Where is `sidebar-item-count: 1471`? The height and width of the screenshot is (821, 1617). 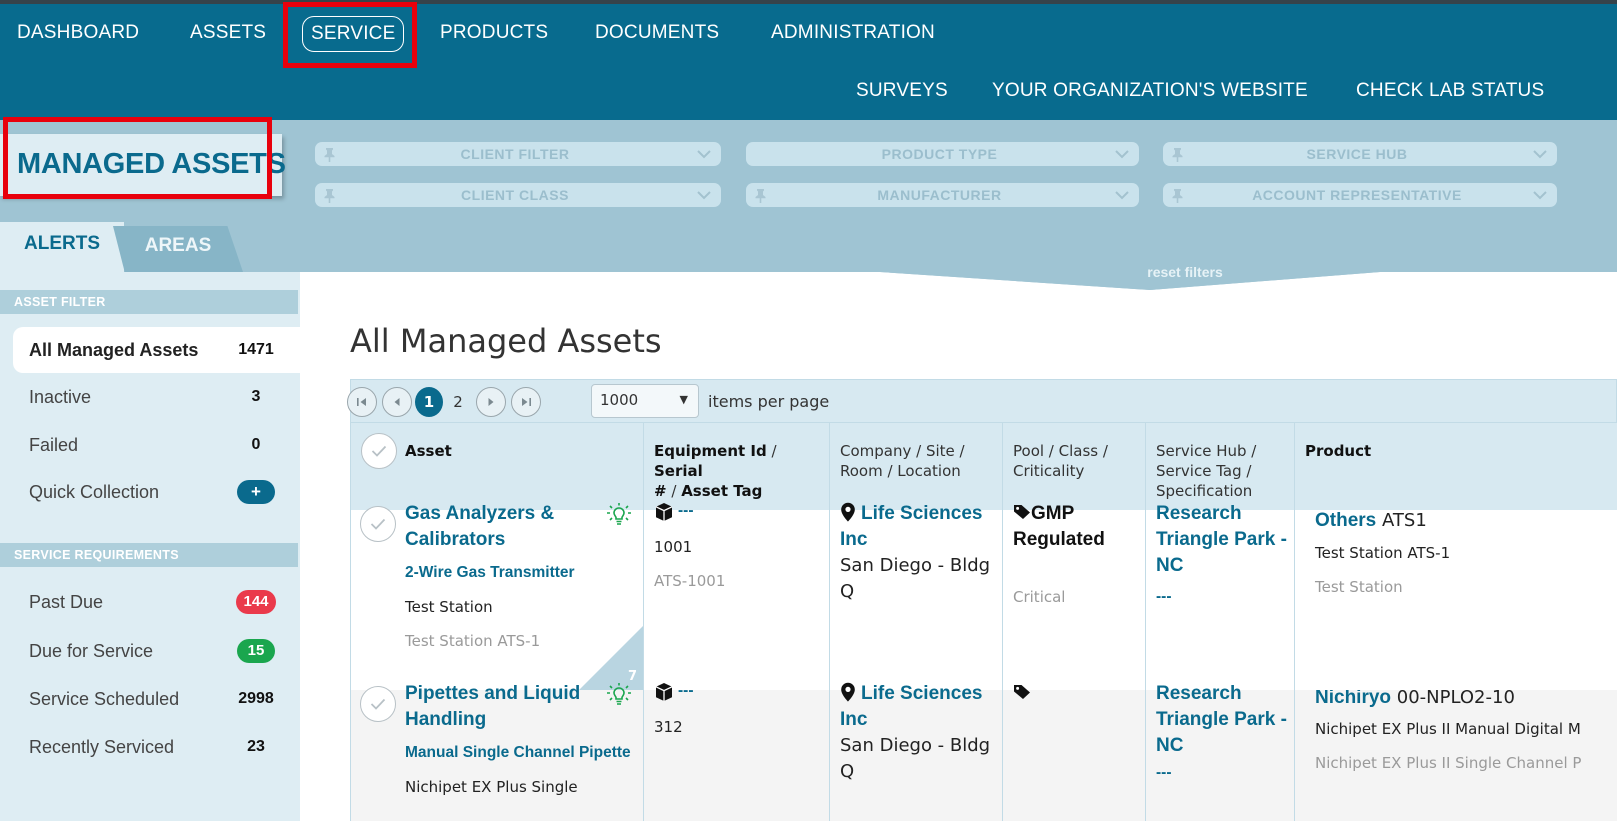 sidebar-item-count: 1471 is located at coordinates (256, 349).